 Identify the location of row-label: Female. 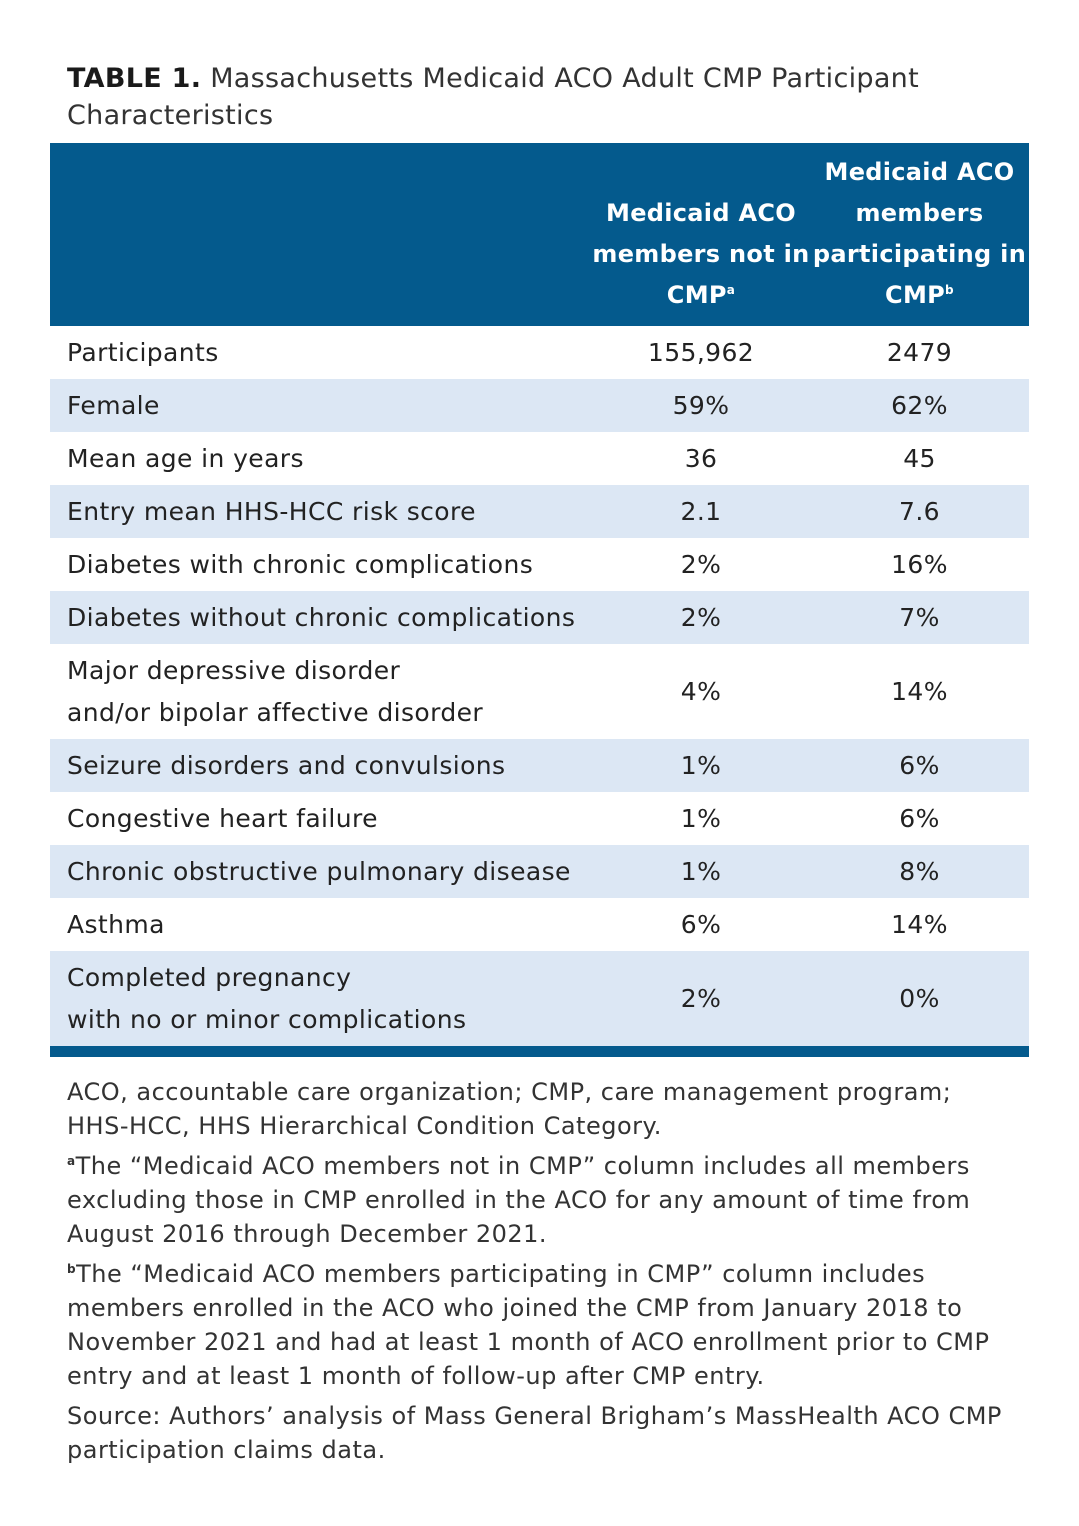
(321, 405).